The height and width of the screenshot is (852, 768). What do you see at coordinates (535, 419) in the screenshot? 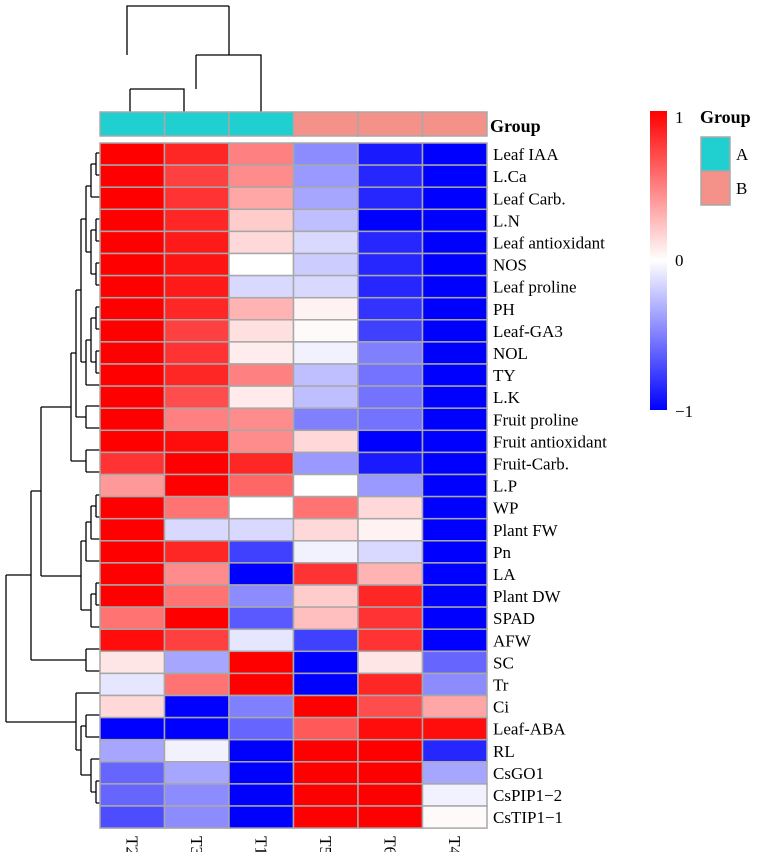
I see `row-label: Fruit proline` at bounding box center [535, 419].